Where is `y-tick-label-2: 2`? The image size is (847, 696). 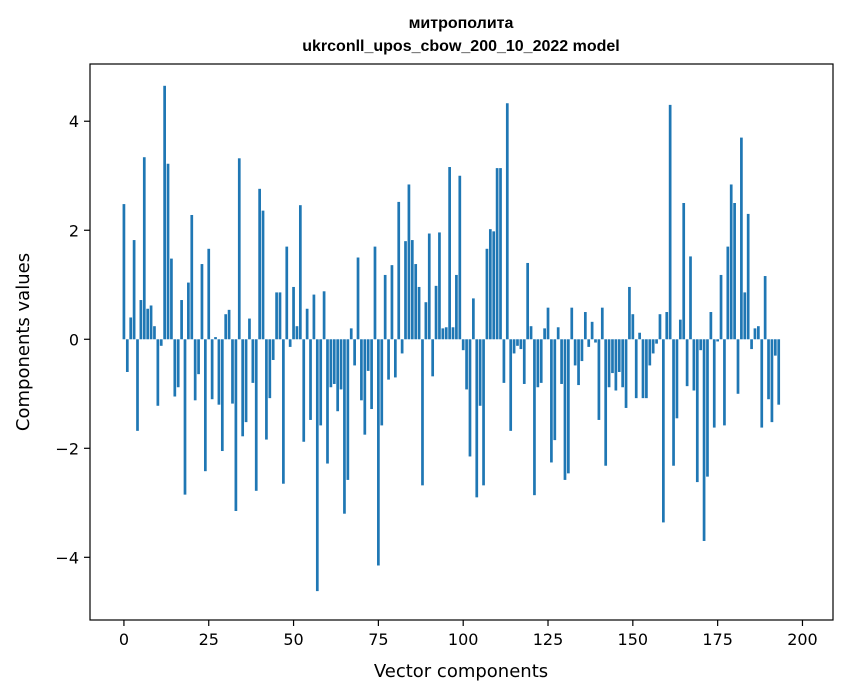 y-tick-label-2: 2 is located at coordinates (74, 230).